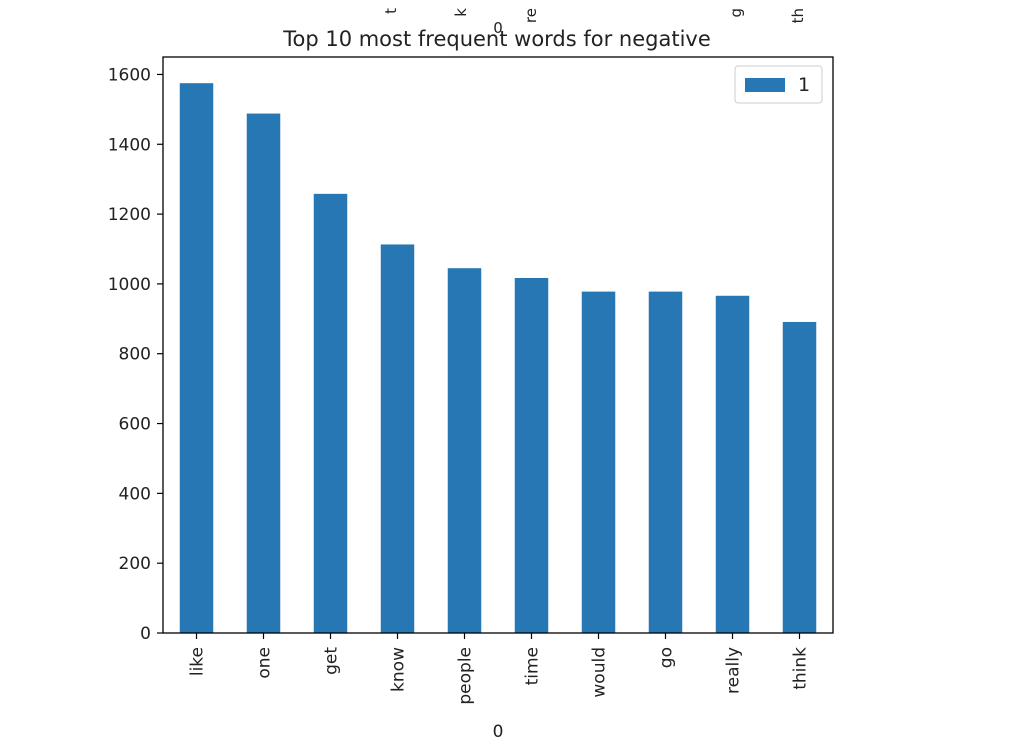  Describe the element at coordinates (600, 672) in the screenshot. I see `x-tick-label: would` at that location.